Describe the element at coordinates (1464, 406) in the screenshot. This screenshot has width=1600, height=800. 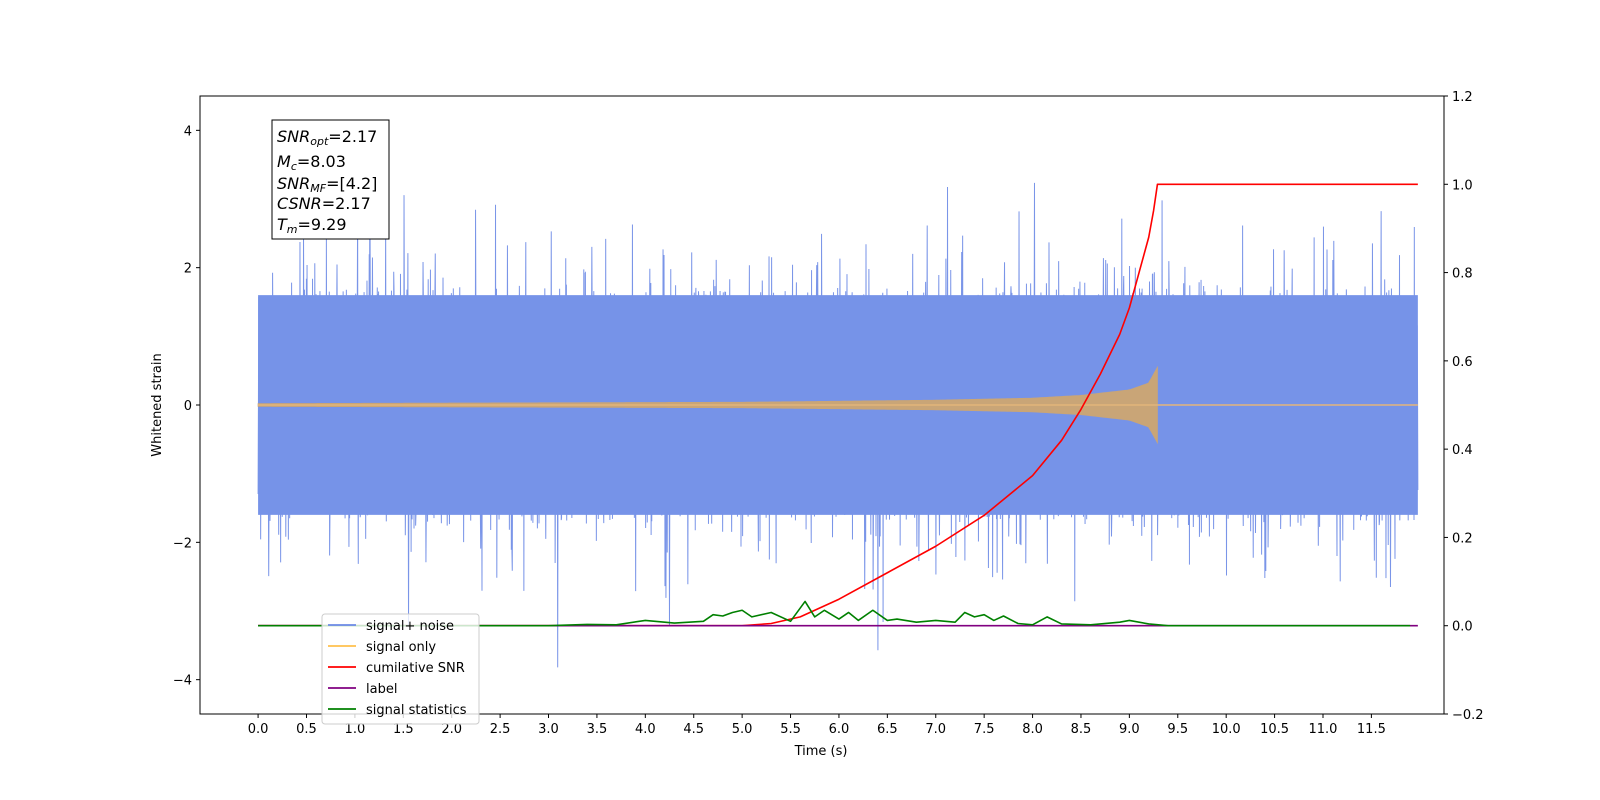
I see `y-axis-right: −0.2 0.0 0.2 0.4 0.6 0.8 1.0 1.2` at that location.